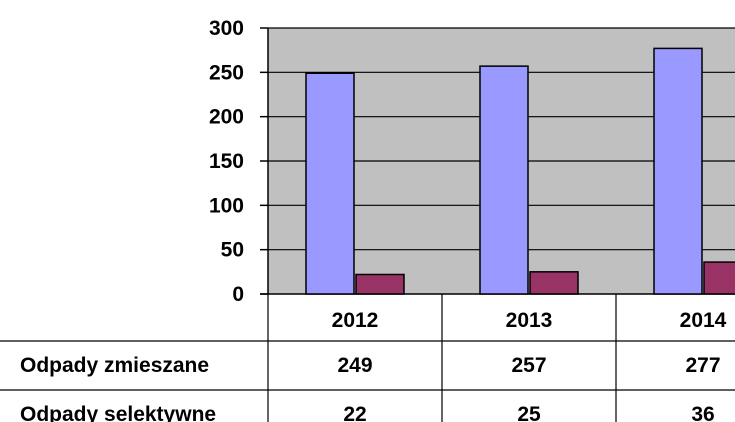 The height and width of the screenshot is (422, 735). I want to click on y-tick-label: 200, so click(226, 117).